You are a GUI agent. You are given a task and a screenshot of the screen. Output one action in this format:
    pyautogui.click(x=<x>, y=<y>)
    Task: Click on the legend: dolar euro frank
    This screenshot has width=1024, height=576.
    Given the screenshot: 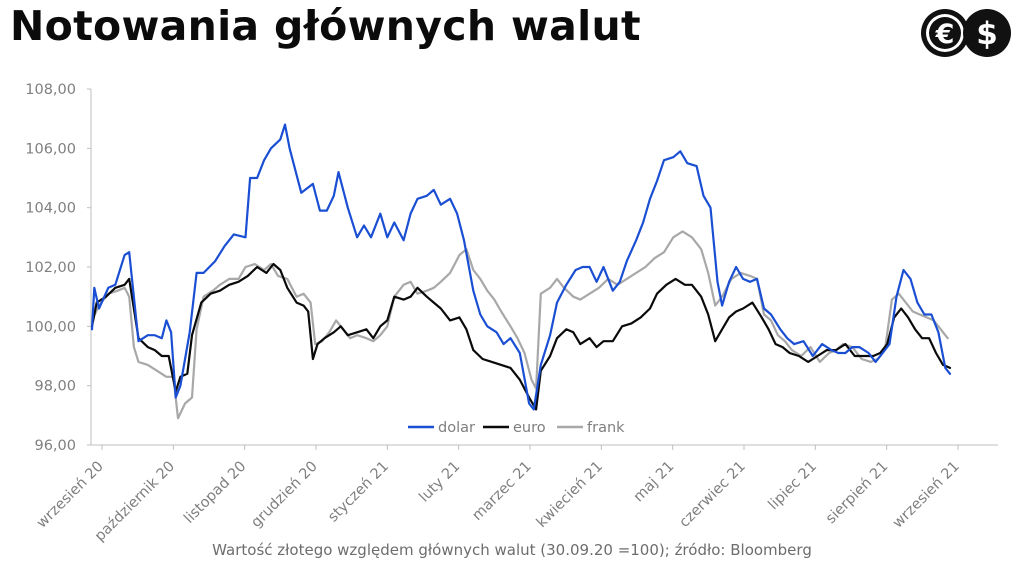 What is the action you would take?
    pyautogui.click(x=516, y=428)
    